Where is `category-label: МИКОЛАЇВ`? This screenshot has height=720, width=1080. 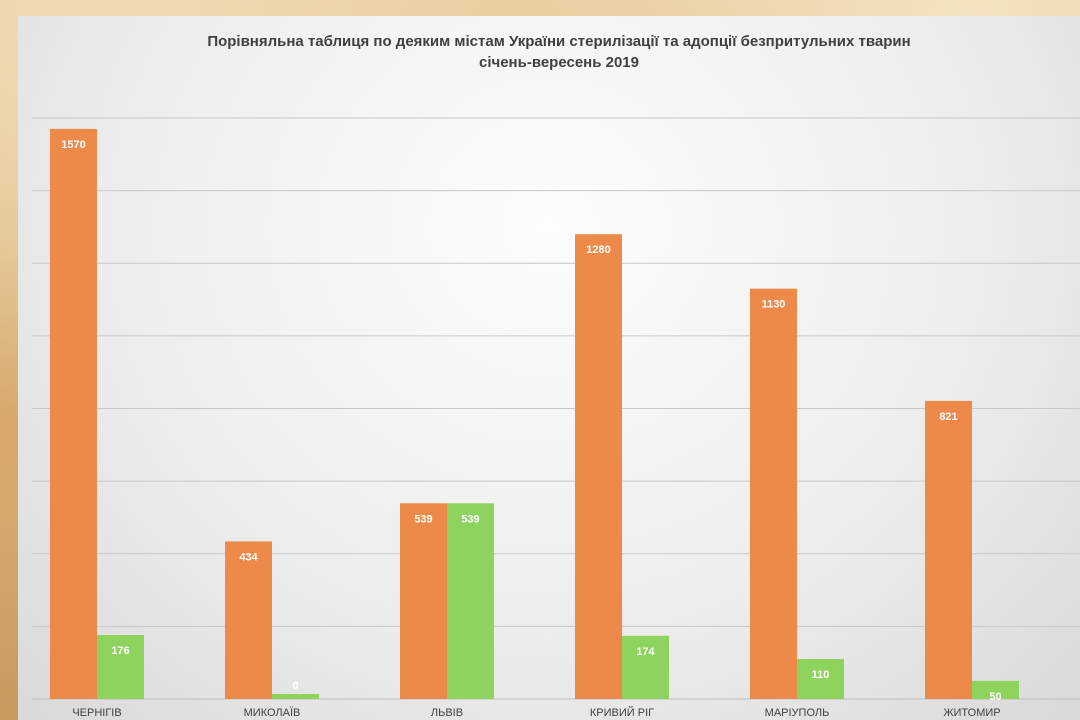
category-label: МИКОЛАЇВ is located at coordinates (272, 713).